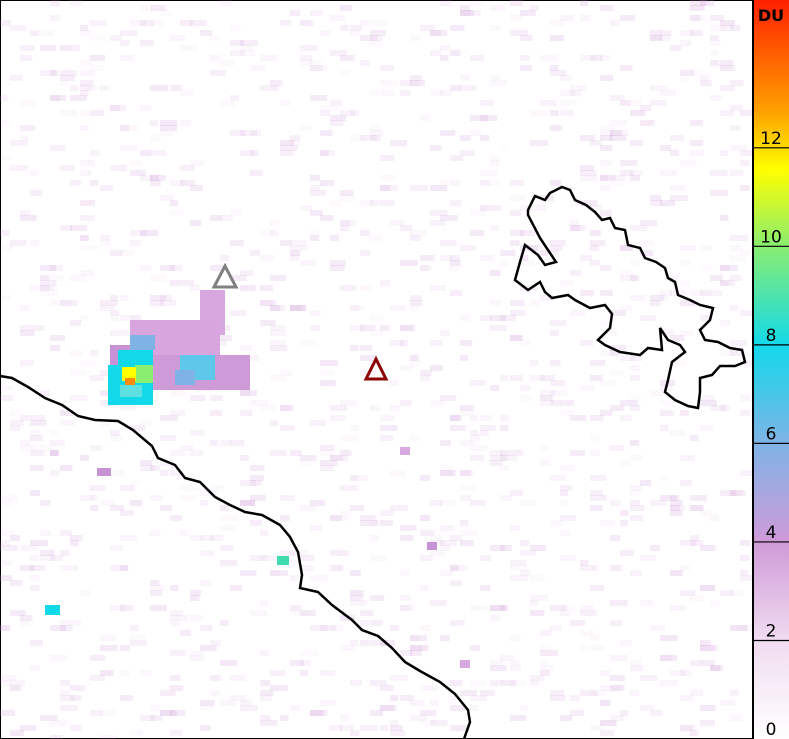 This screenshot has width=789, height=739. What do you see at coordinates (771, 15) in the screenshot?
I see `colorbar-unit: DU` at bounding box center [771, 15].